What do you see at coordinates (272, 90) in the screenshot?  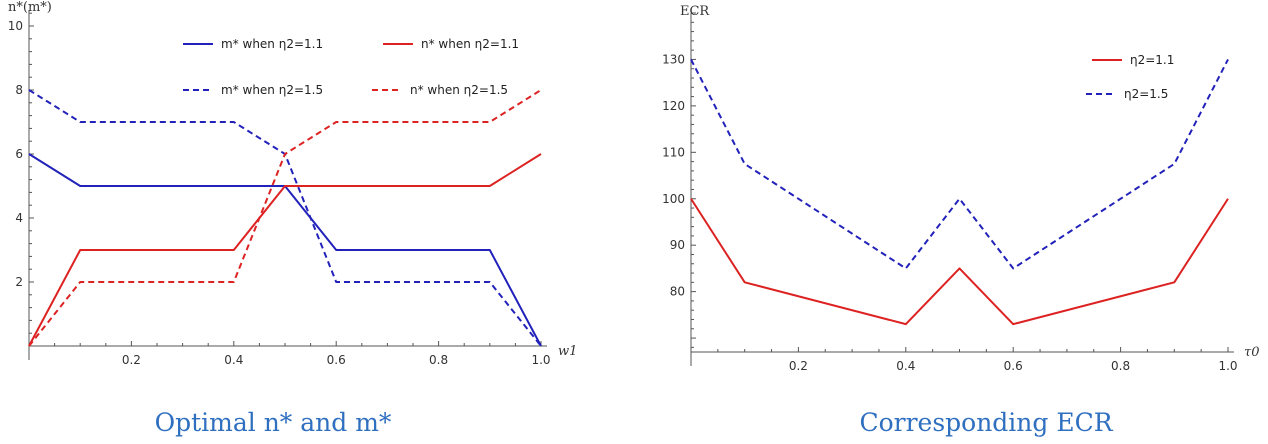 I see `legend-label-2: m* when η2=1.5` at bounding box center [272, 90].